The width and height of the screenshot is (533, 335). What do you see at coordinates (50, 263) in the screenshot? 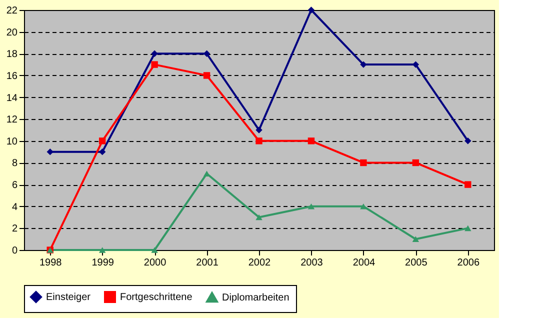
I see `x-tick-label: 1998` at bounding box center [50, 263].